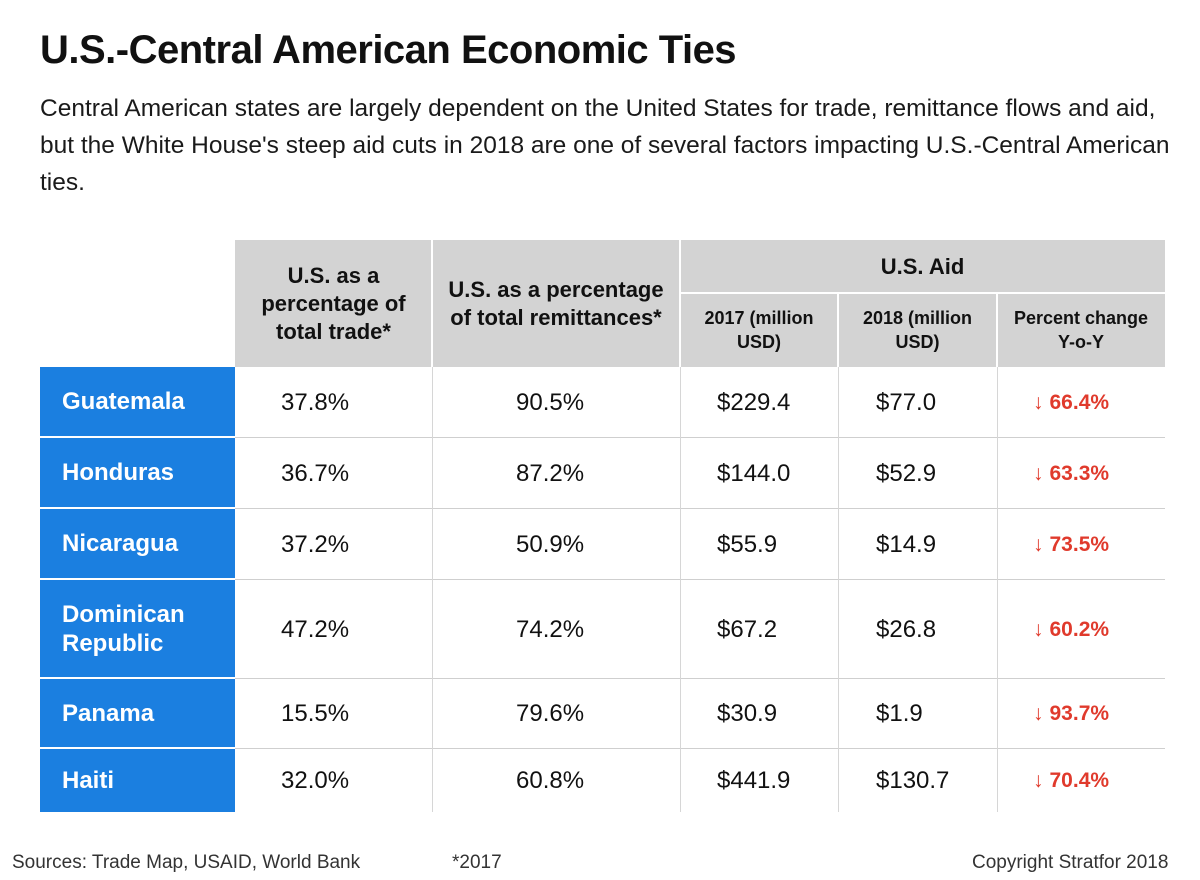 The width and height of the screenshot is (1200, 880). What do you see at coordinates (906, 544) in the screenshot?
I see `aid2018-value: $14.9` at bounding box center [906, 544].